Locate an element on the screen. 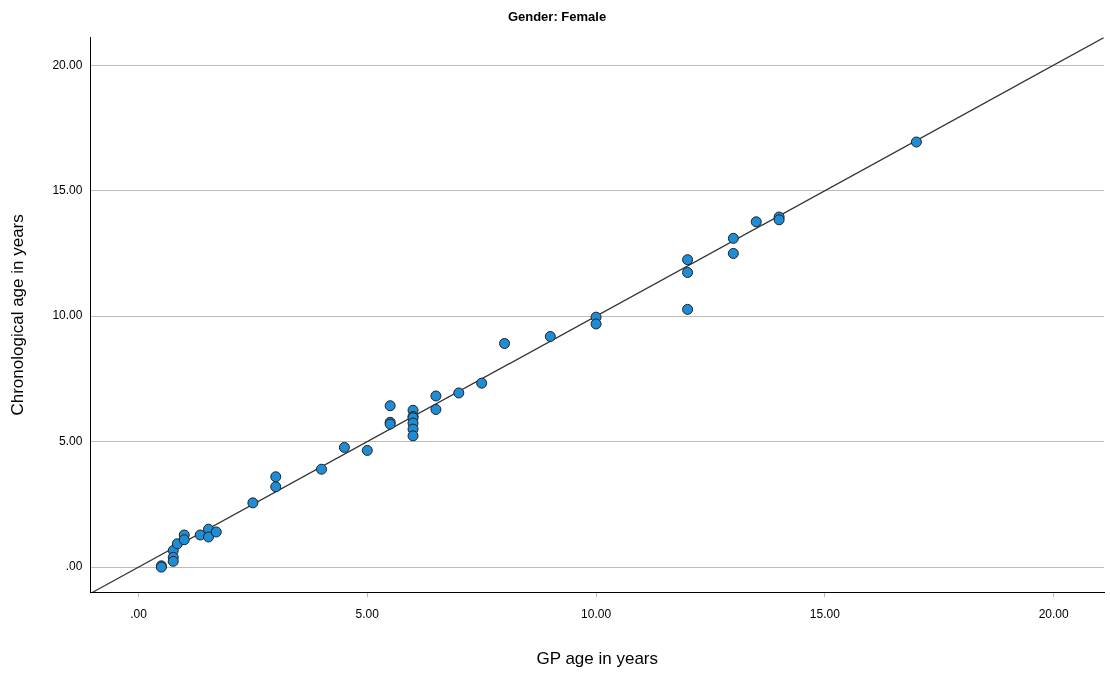 The width and height of the screenshot is (1110, 684). y-tick-label: 10.00 is located at coordinates (67, 315).